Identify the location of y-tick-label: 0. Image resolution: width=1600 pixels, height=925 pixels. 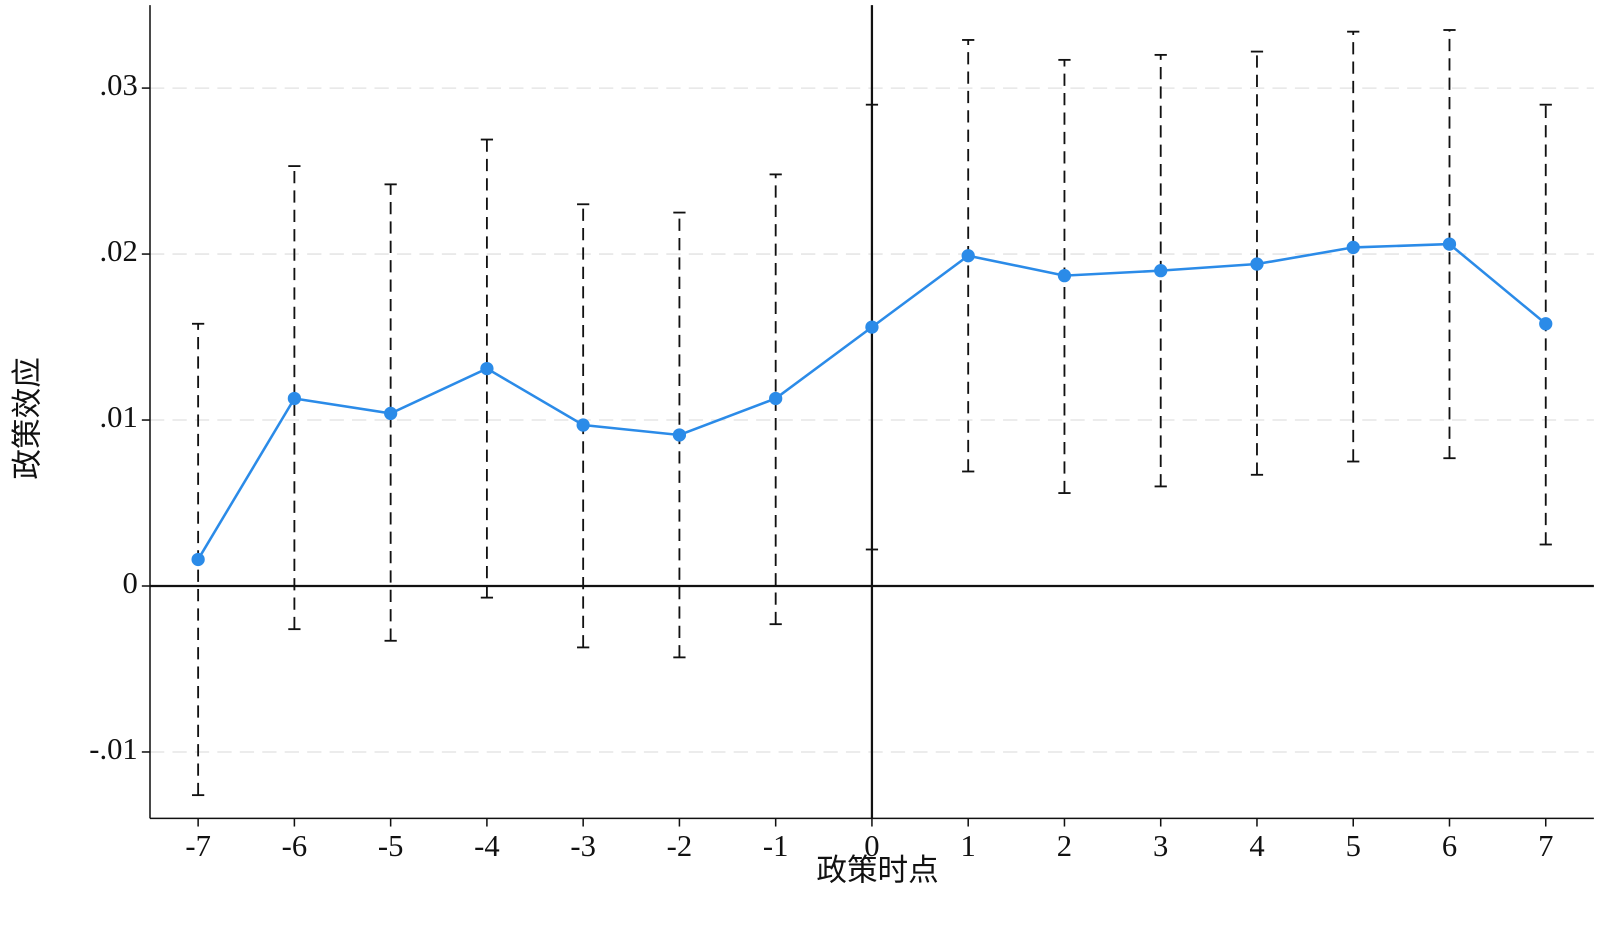
(129, 583).